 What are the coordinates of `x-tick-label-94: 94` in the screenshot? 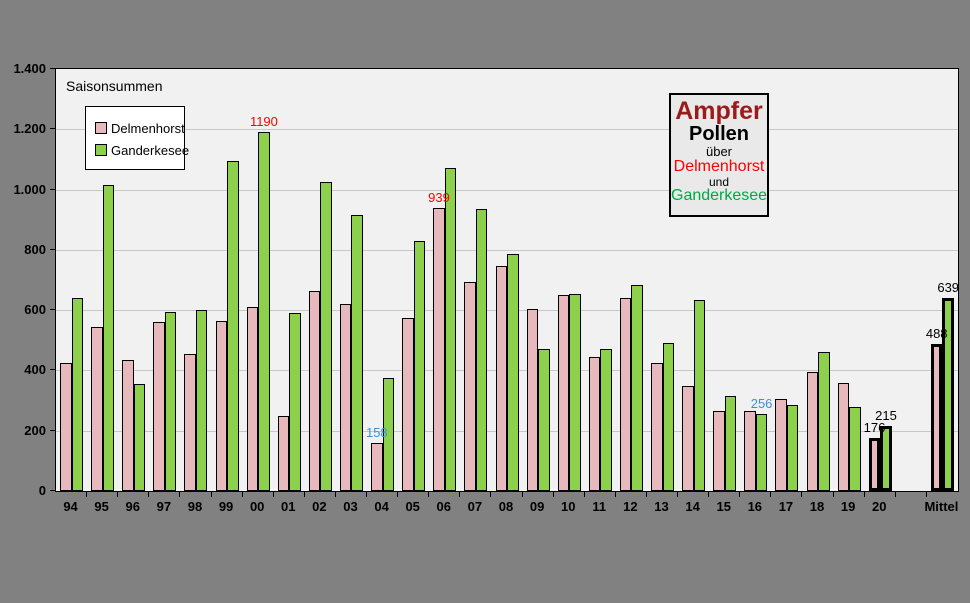 It's located at (70, 506).